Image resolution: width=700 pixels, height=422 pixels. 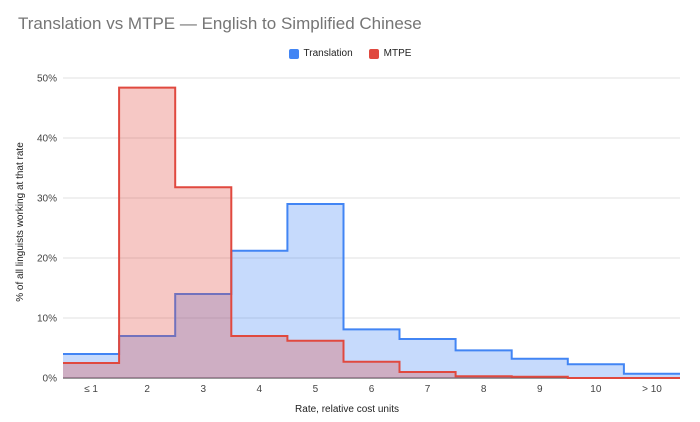 What do you see at coordinates (347, 409) in the screenshot?
I see `x-axis-title: Rate, relative cost units` at bounding box center [347, 409].